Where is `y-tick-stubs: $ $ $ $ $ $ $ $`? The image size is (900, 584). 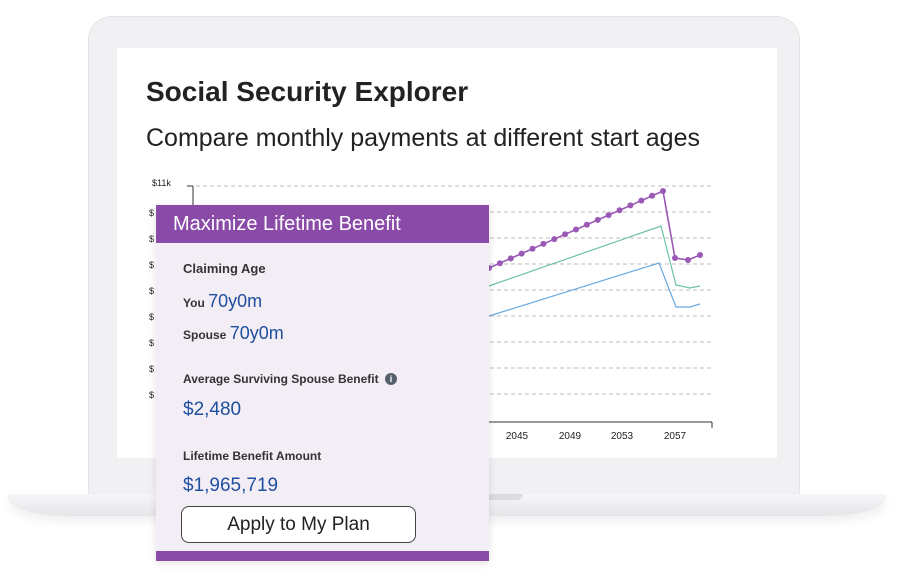
y-tick-stubs: $ $ $ $ $ $ $ $ is located at coordinates (151, 304).